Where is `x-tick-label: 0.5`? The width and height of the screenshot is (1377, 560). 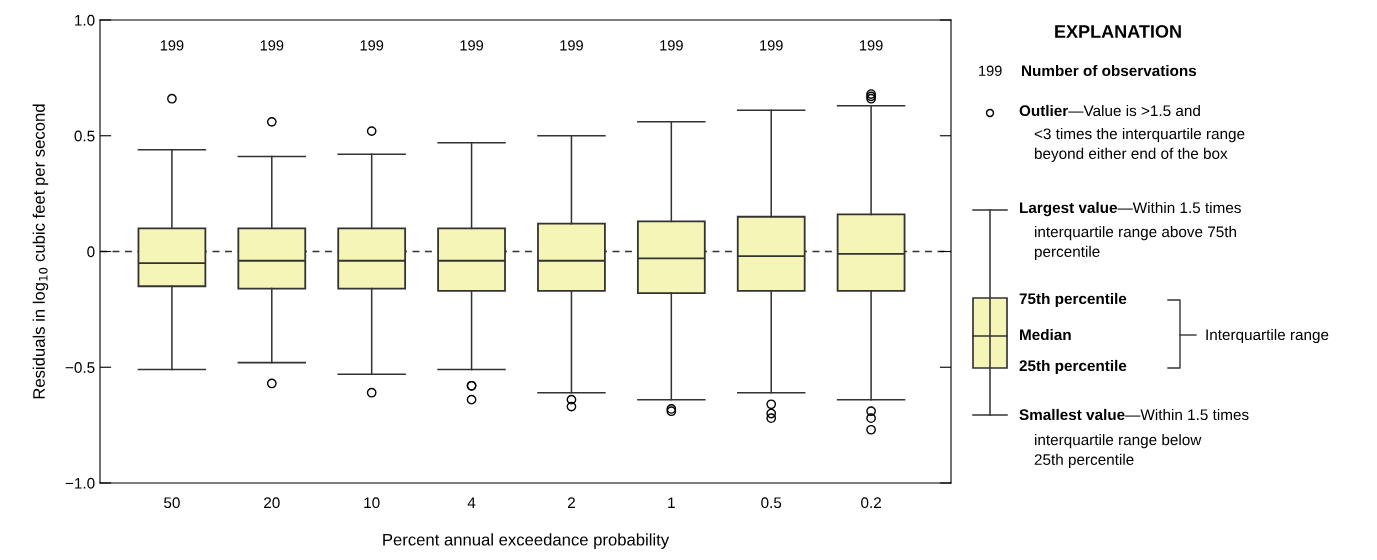 x-tick-label: 0.5 is located at coordinates (771, 503).